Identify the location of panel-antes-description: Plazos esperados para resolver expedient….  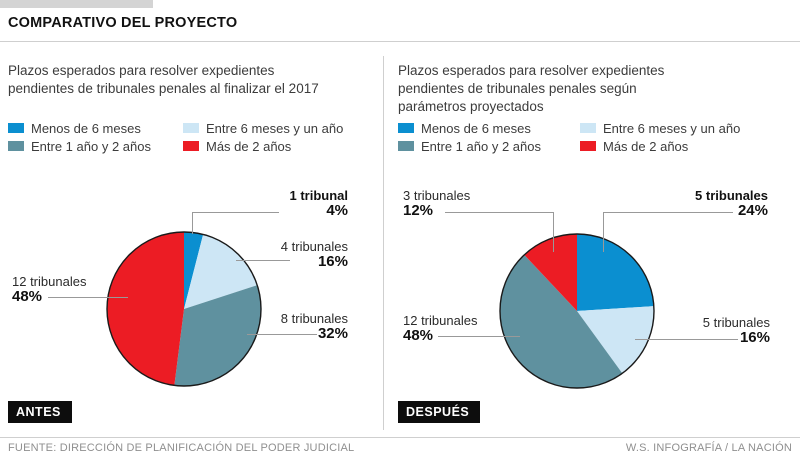
(163, 79).